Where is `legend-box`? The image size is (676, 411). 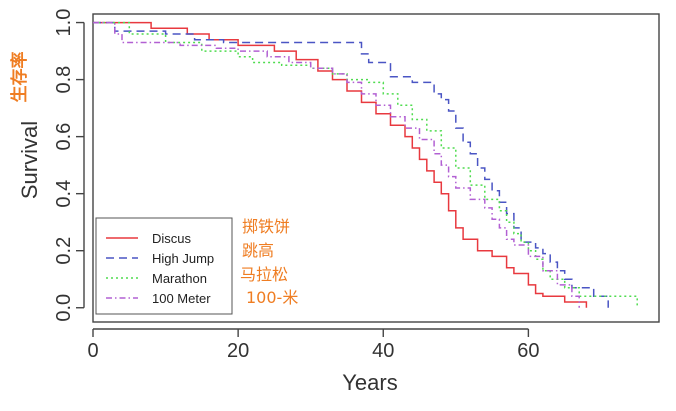 legend-box is located at coordinates (164, 266).